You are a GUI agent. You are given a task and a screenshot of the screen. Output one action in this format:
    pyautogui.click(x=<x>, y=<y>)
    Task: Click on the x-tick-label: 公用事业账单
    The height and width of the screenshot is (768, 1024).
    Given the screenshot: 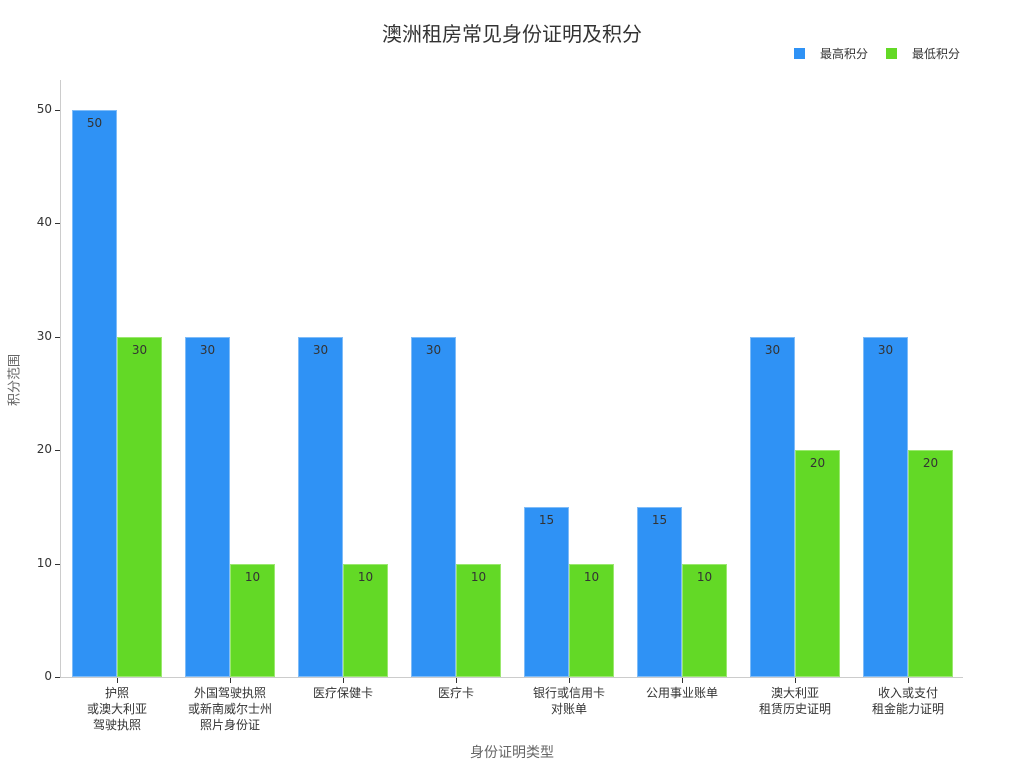 What is the action you would take?
    pyautogui.click(x=681, y=693)
    